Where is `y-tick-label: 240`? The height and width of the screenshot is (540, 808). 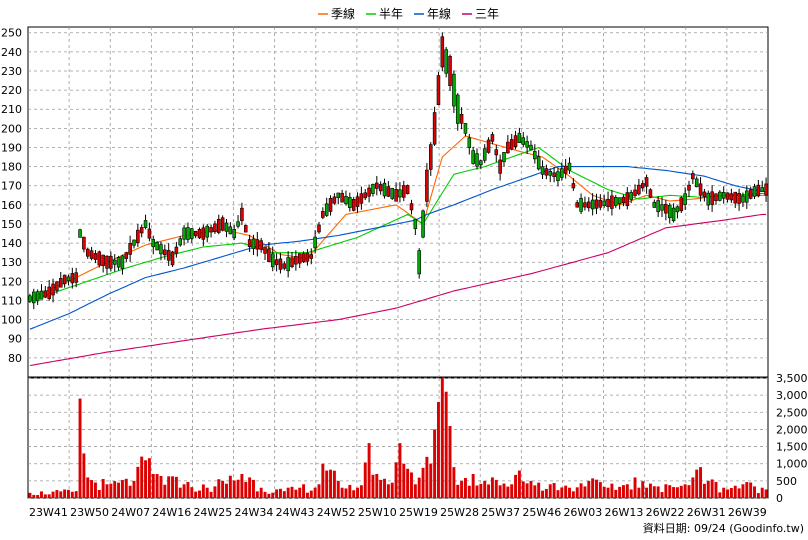
y-tick-label: 240 is located at coordinates (11, 52).